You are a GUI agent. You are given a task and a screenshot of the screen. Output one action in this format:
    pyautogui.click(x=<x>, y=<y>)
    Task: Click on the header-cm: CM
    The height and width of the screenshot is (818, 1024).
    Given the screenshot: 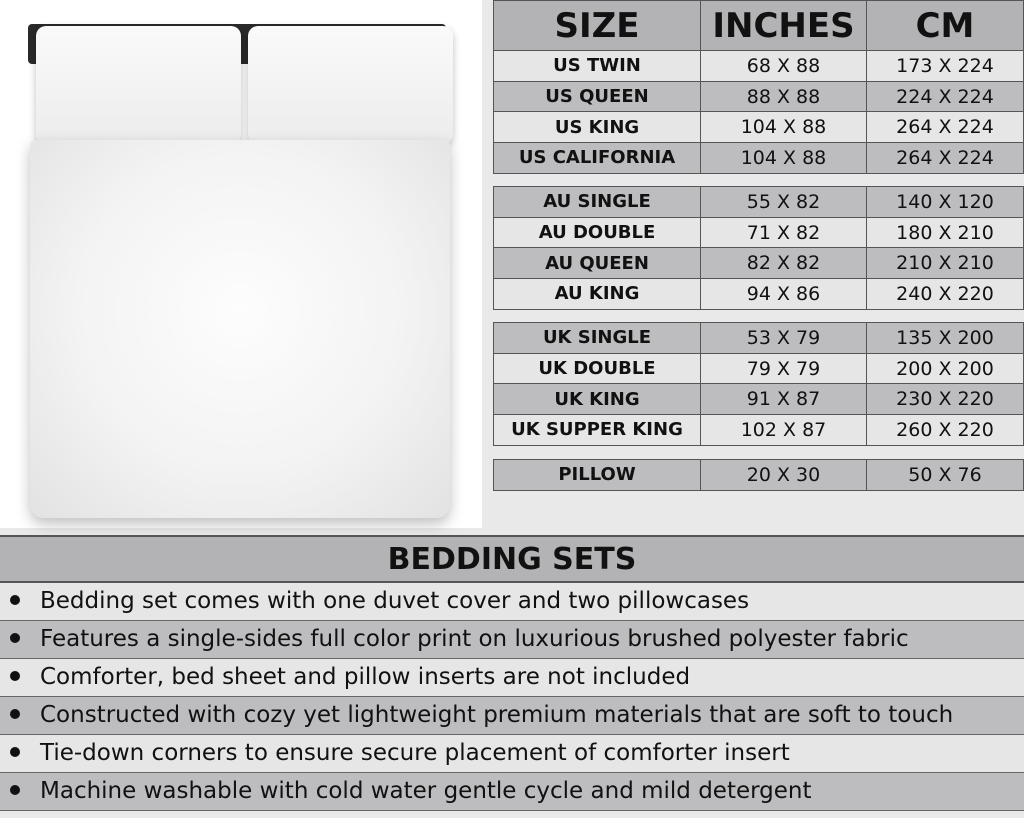 What is the action you would take?
    pyautogui.click(x=945, y=25)
    